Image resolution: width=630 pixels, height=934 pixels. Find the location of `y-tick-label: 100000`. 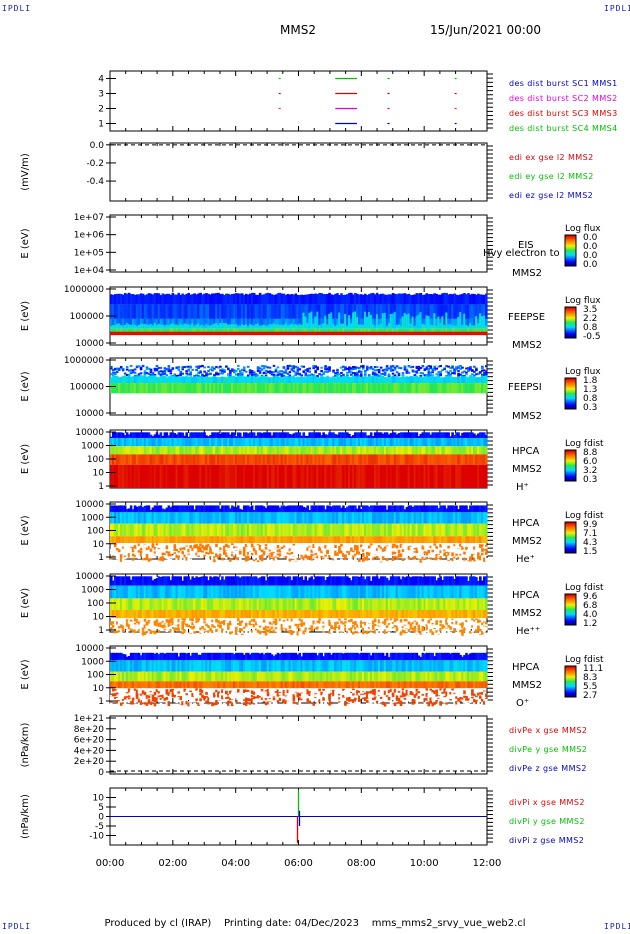

y-tick-label: 100000 is located at coordinates (87, 317).